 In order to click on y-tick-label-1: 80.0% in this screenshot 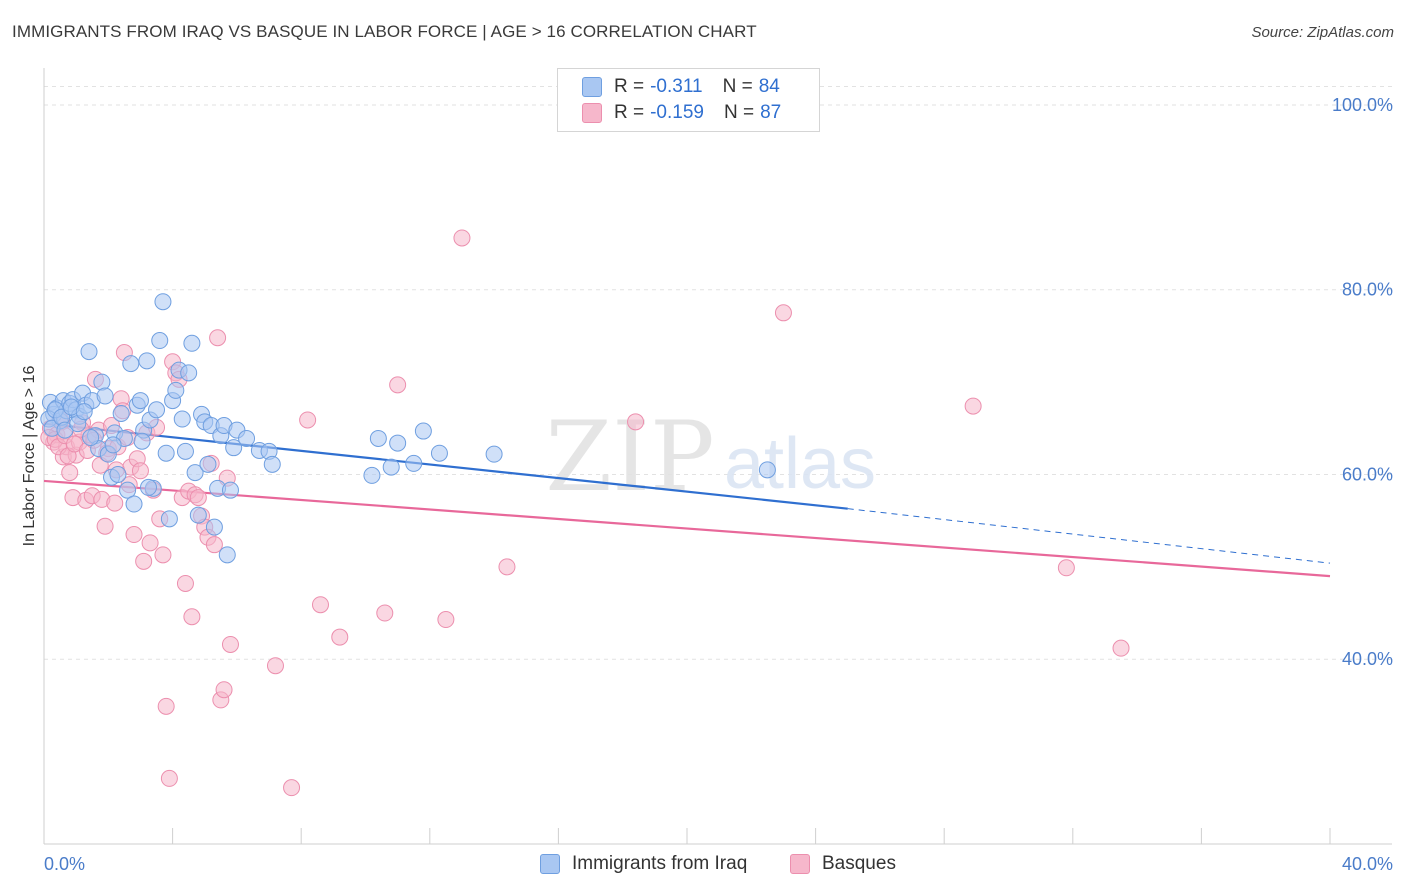, I will do `click(1367, 290)`.